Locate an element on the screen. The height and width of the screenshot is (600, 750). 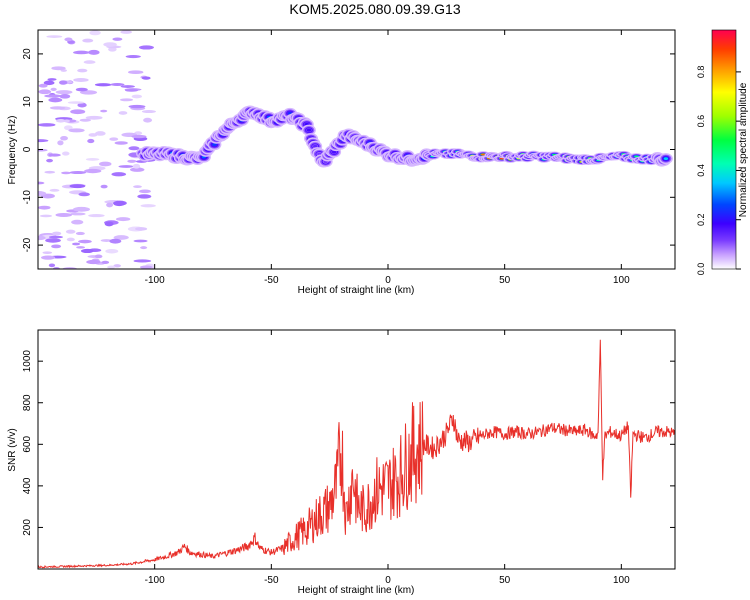
colorbar-ticks: 0.0 0.2 0.4 0.6 0.8 is located at coordinates (718, 171).